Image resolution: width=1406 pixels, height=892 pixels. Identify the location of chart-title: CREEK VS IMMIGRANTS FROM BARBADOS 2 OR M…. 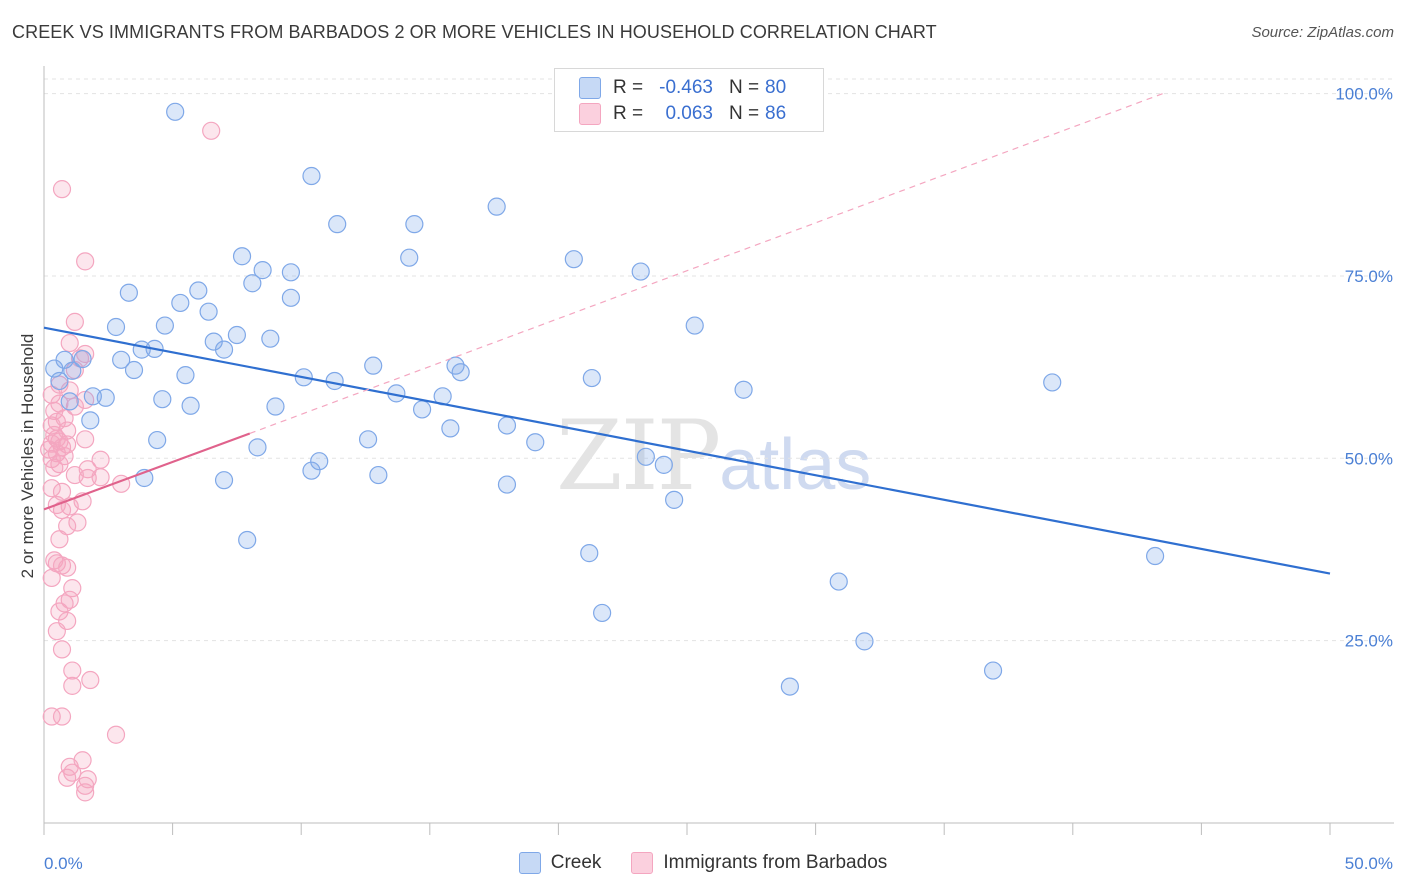
(474, 32).